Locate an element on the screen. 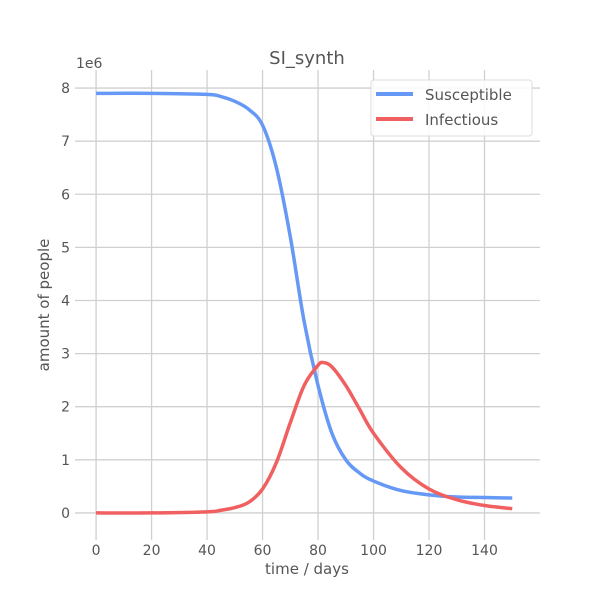 Image resolution: width=600 pixels, height=604 pixels. x-tick-label: 120 is located at coordinates (429, 551).